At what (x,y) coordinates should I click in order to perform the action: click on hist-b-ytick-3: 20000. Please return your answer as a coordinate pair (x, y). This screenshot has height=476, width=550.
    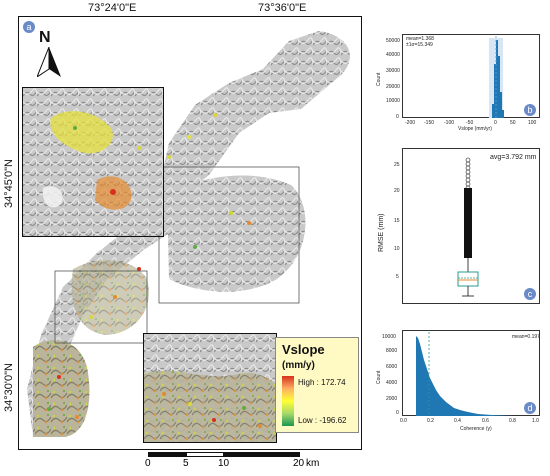
    Looking at the image, I should click on (393, 87).